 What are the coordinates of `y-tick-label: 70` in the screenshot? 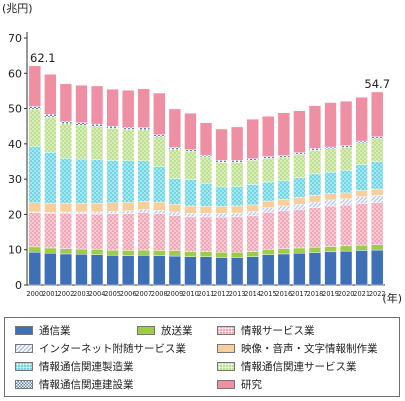 It's located at (15, 38).